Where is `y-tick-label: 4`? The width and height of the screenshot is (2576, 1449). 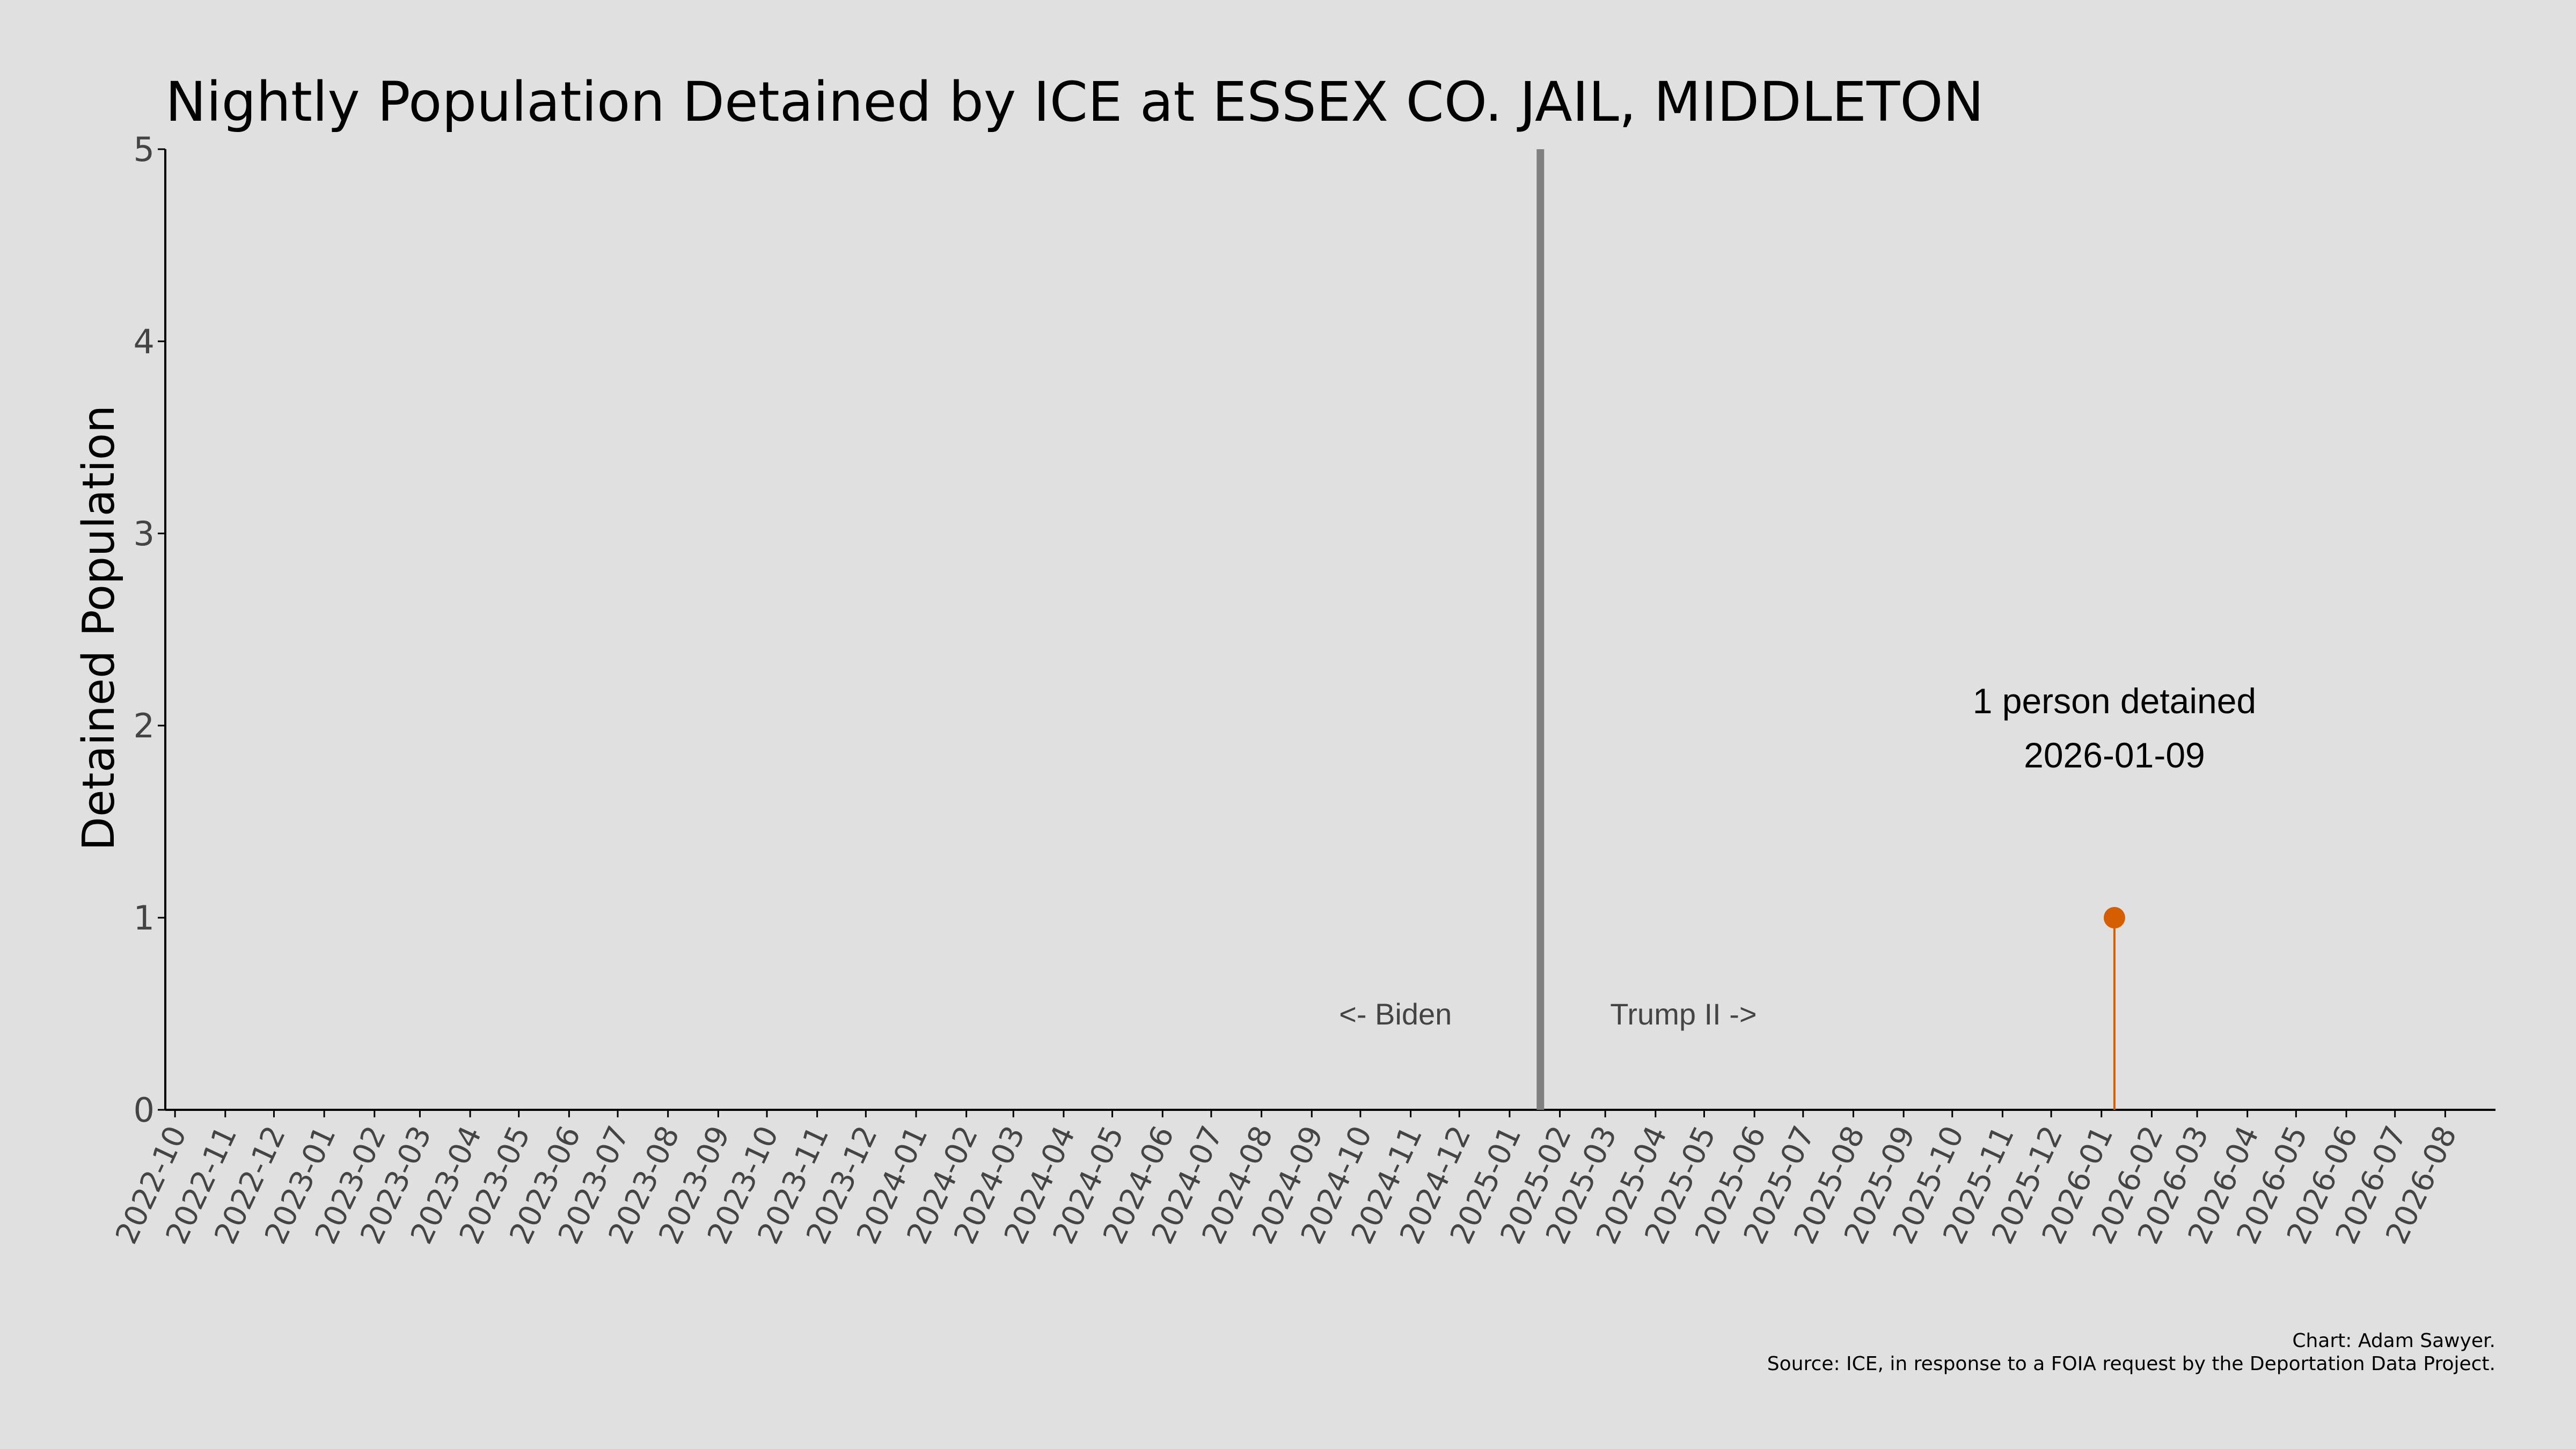 y-tick-label: 4 is located at coordinates (144, 341).